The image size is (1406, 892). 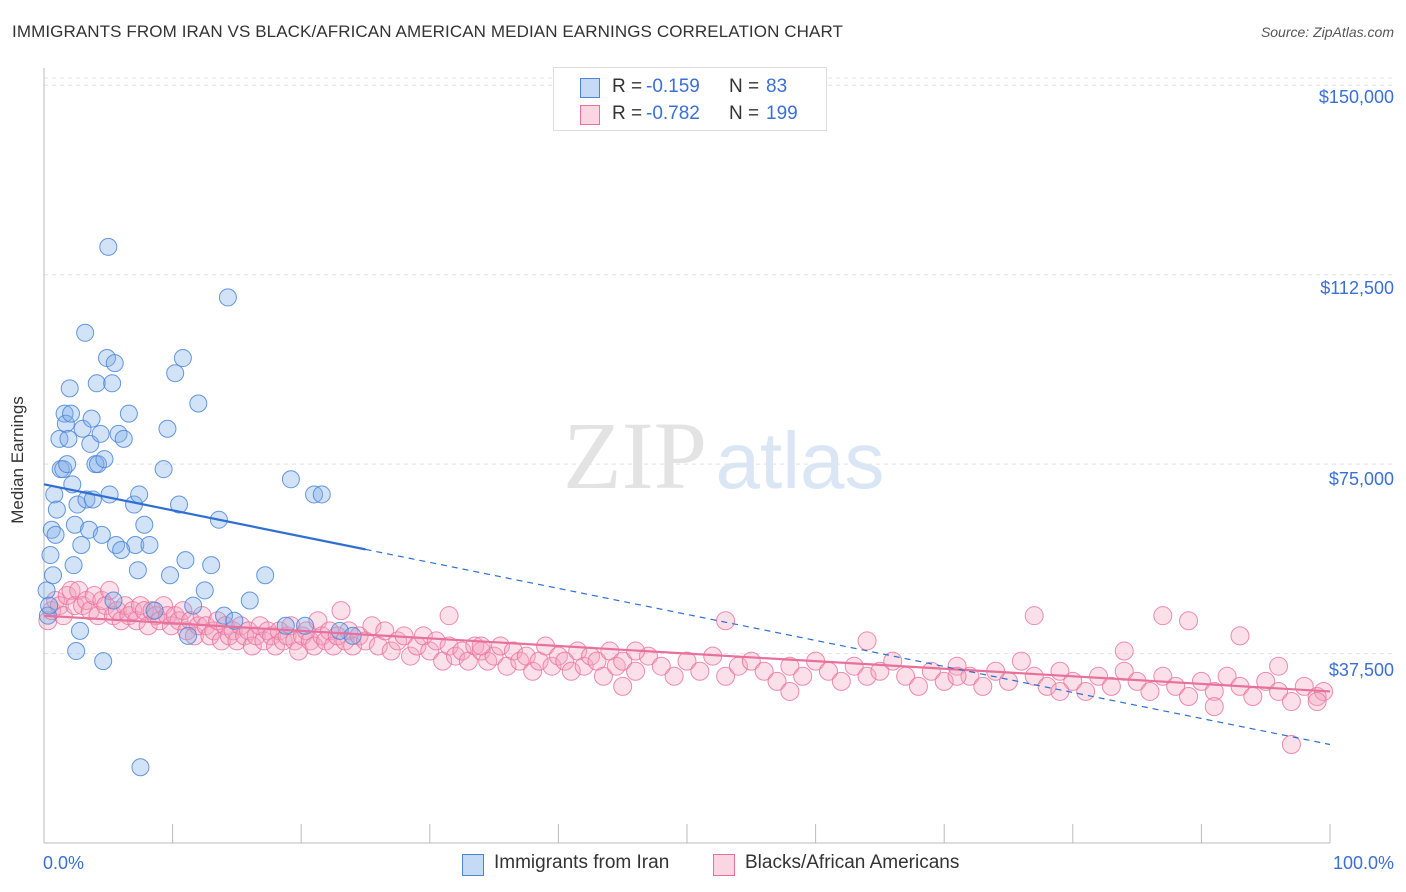 What do you see at coordinates (1361, 479) in the screenshot?
I see `y-tick-label: $75,000` at bounding box center [1361, 479].